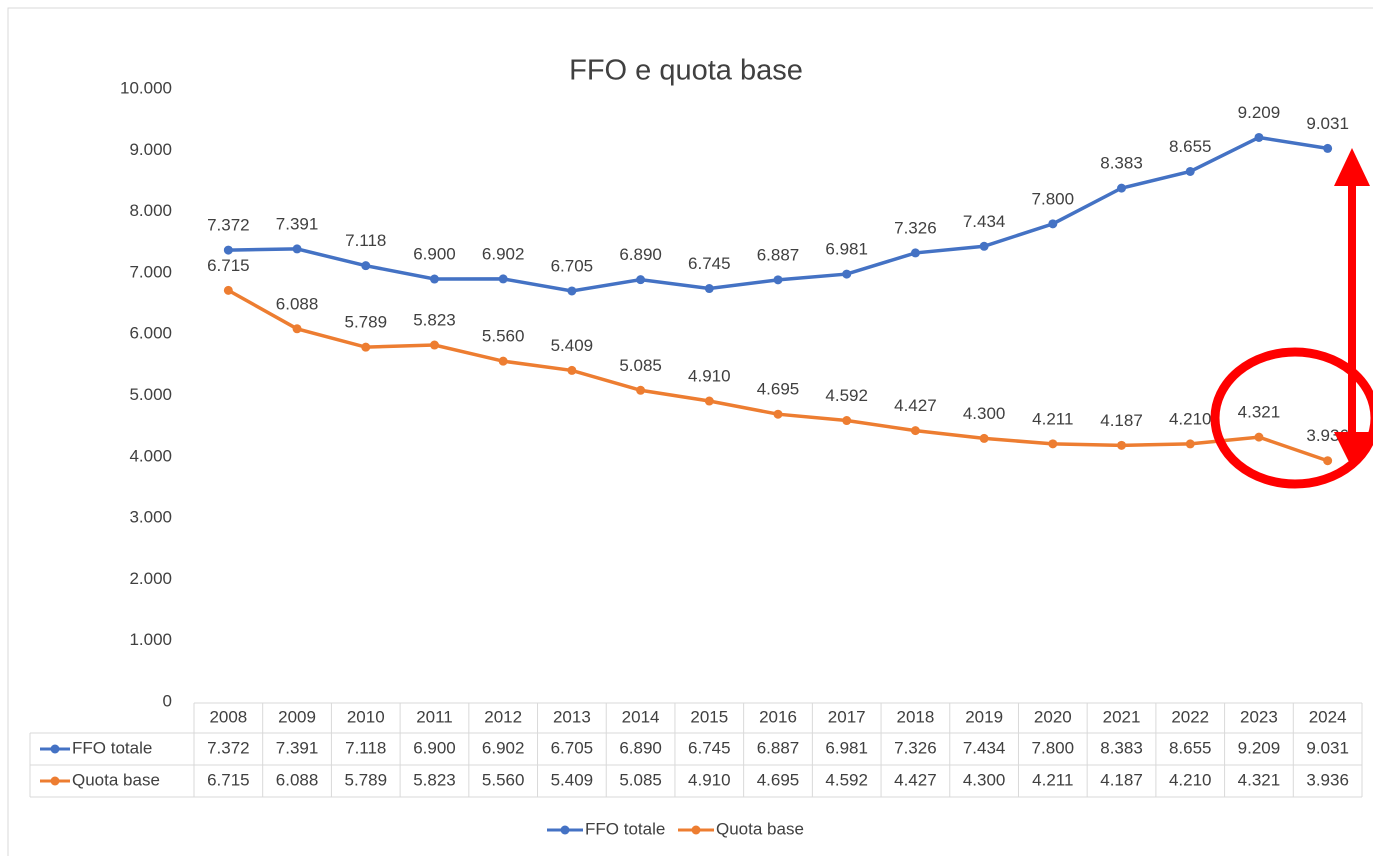 This screenshot has width=1373, height=856. What do you see at coordinates (640, 254) in the screenshot?
I see `data-label: 6.890` at bounding box center [640, 254].